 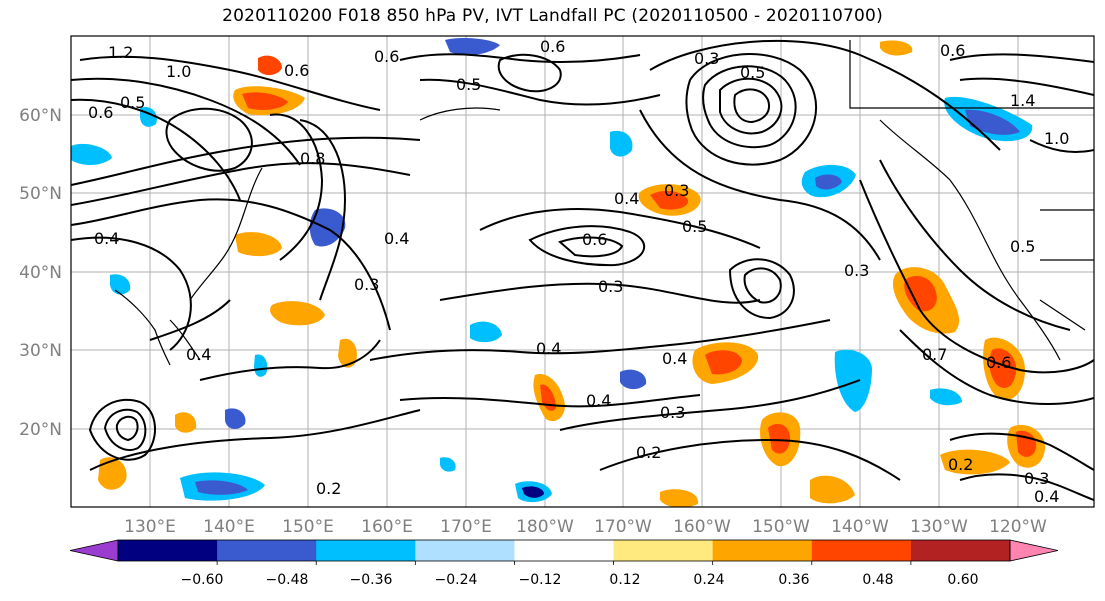 What do you see at coordinates (94, 550) in the screenshot?
I see `colorbar-extend-min` at bounding box center [94, 550].